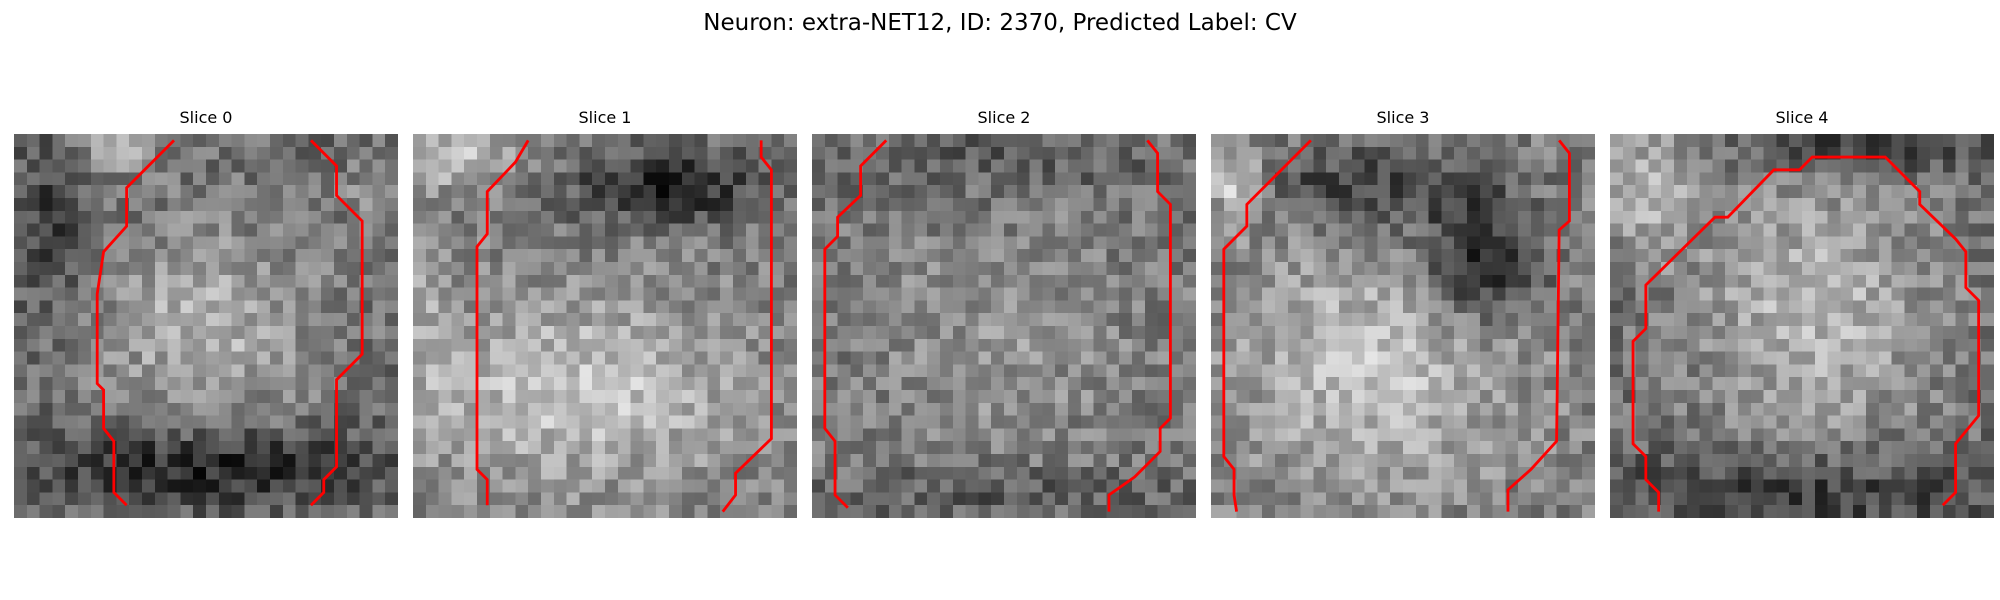 The height and width of the screenshot is (600, 2000). I want to click on slice-title-2: Slice 2, so click(1004, 117).